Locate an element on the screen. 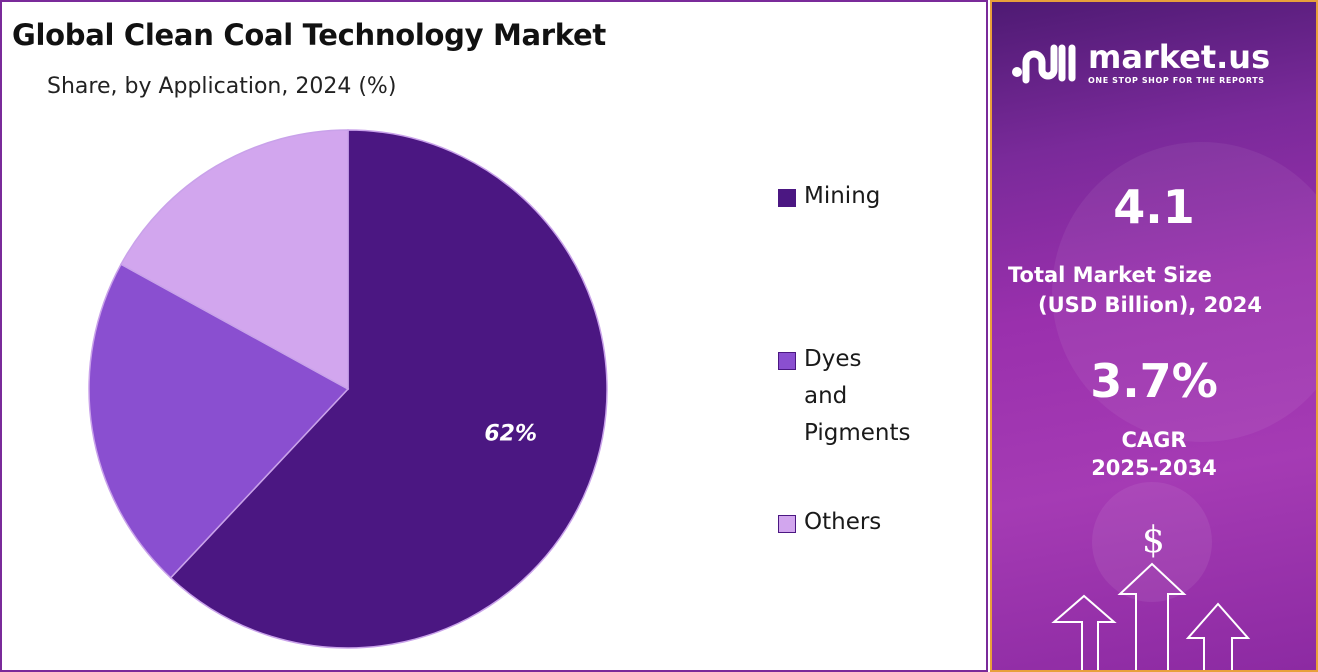  cagr-value: 3.7% is located at coordinates (1154, 381).